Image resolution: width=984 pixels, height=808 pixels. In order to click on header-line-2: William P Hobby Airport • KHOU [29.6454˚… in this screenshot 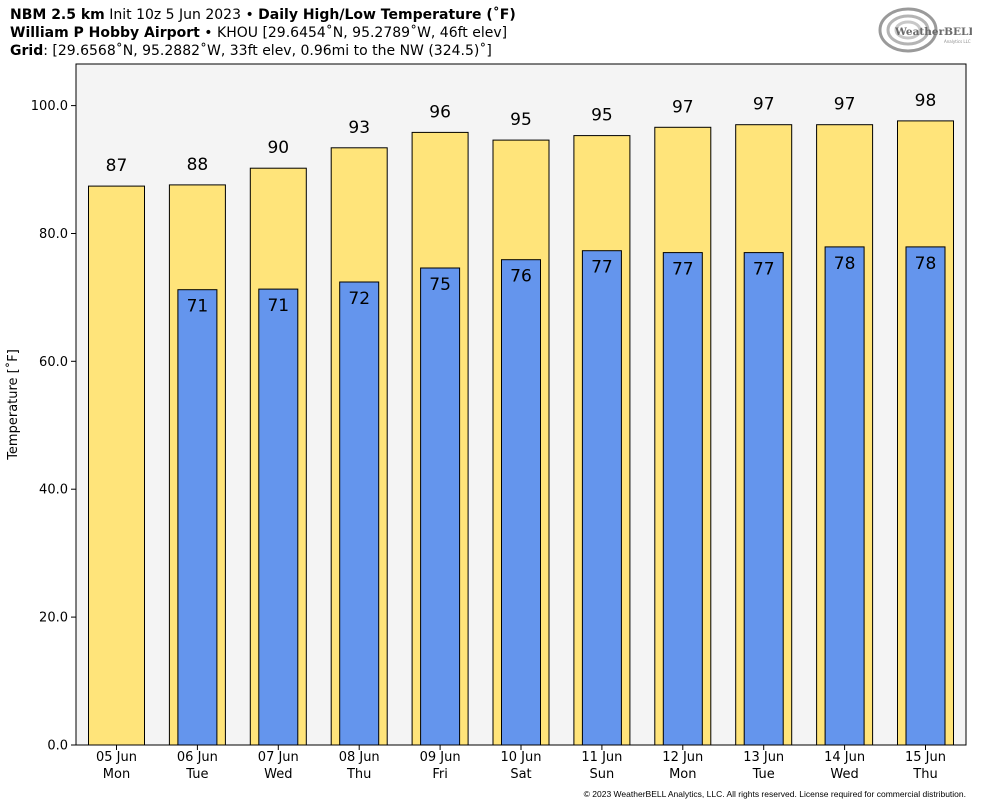, I will do `click(420, 33)`.